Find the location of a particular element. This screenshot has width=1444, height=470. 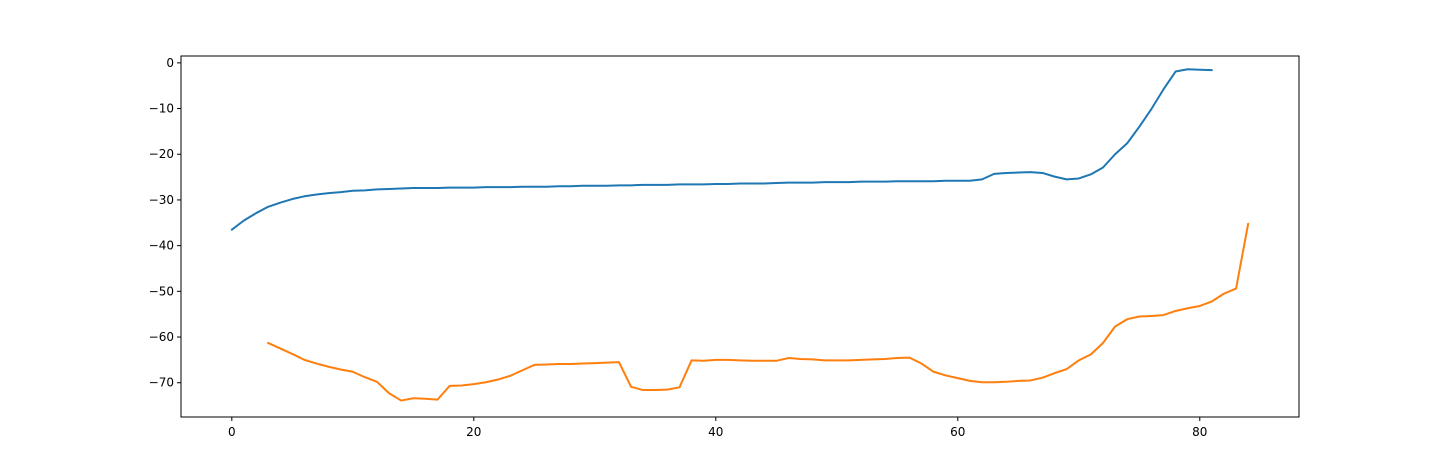

y-tick-label: 0 is located at coordinates (170, 63).